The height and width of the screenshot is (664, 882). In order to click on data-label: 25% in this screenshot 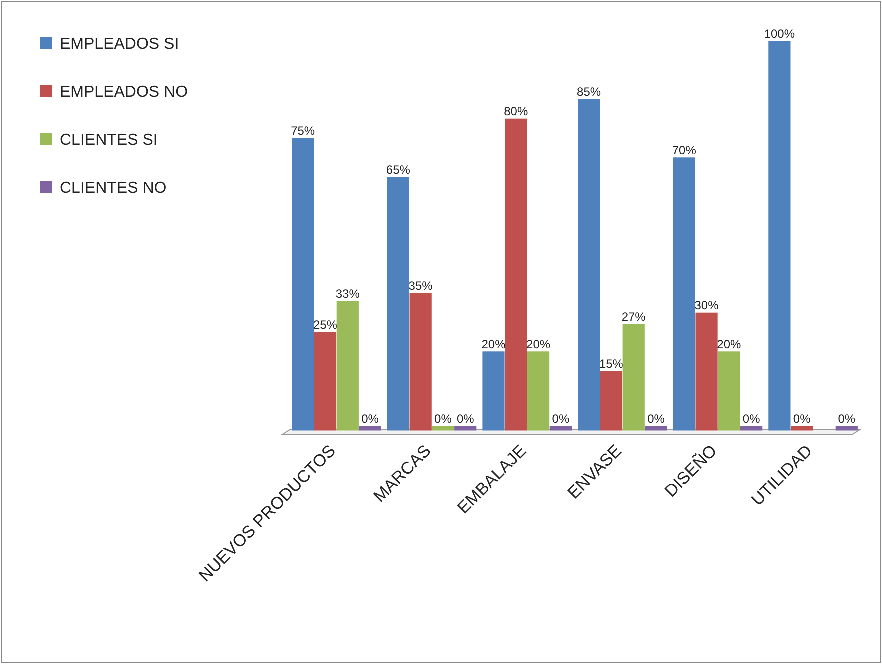, I will do `click(325, 325)`.